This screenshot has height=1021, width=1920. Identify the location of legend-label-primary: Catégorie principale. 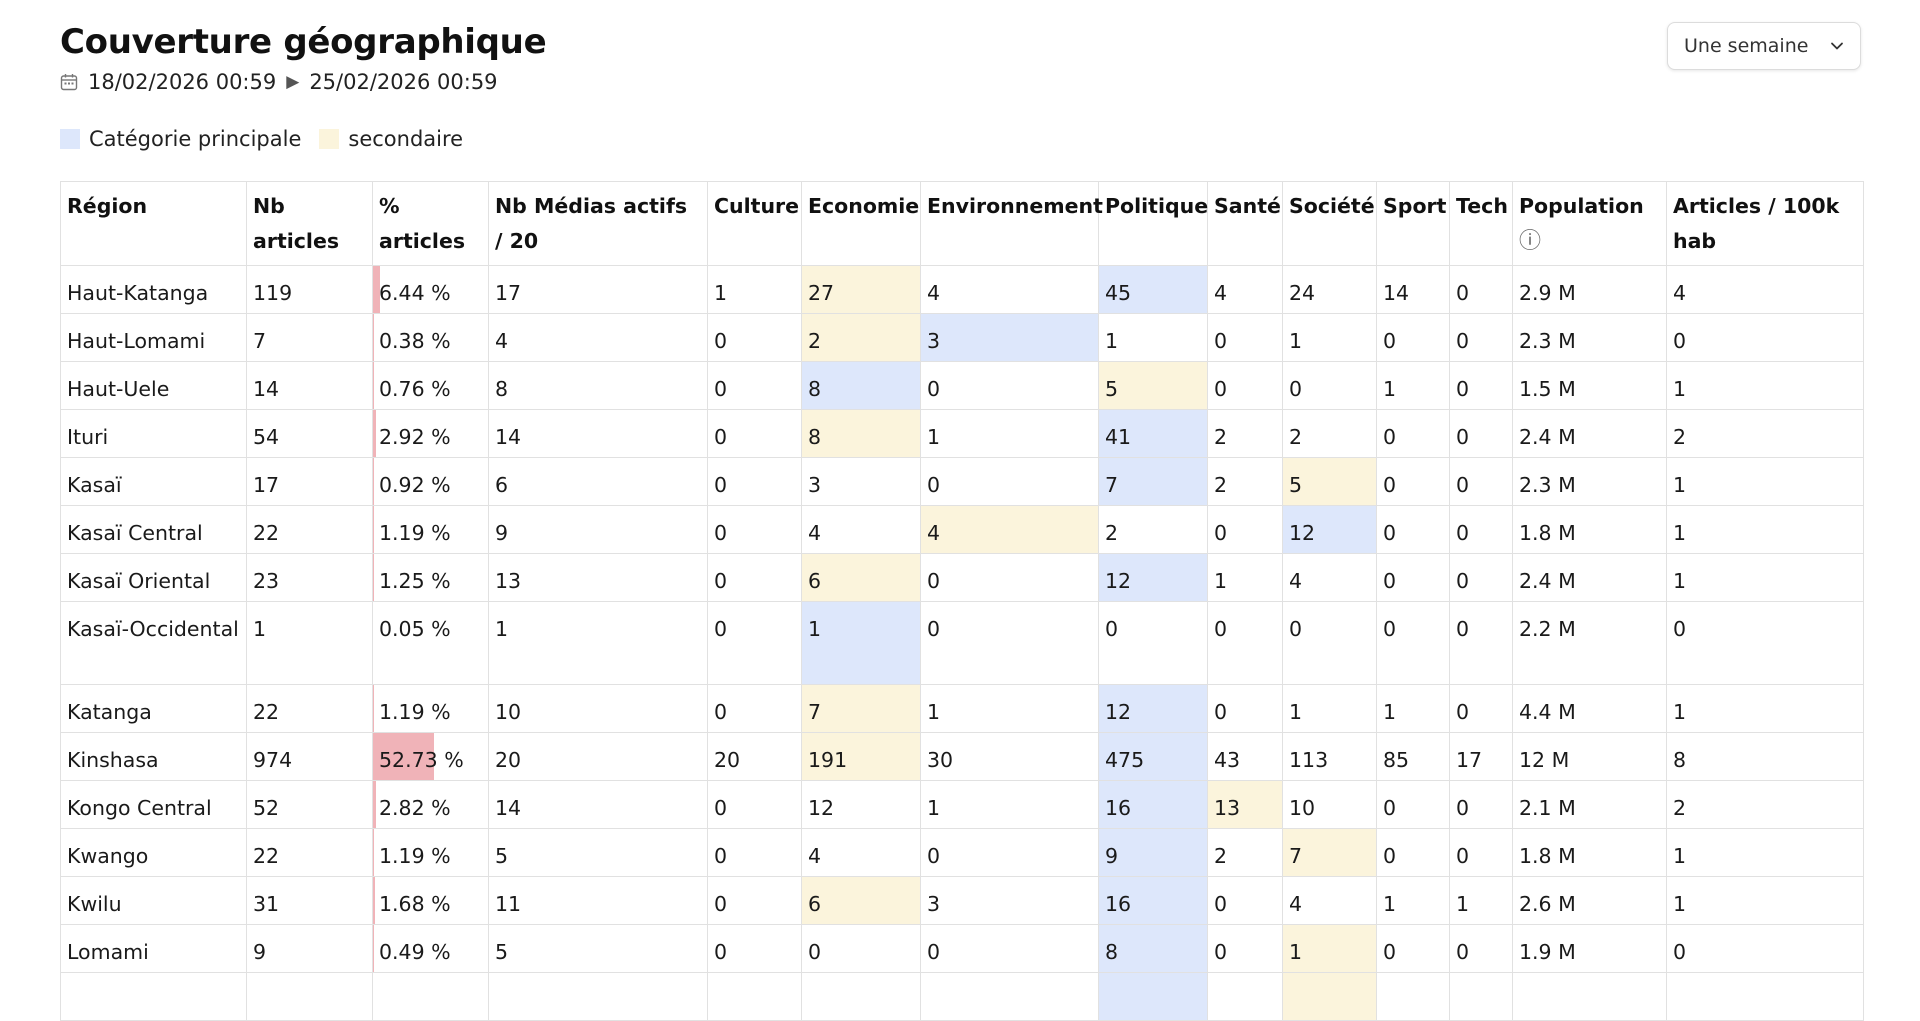
(195, 139).